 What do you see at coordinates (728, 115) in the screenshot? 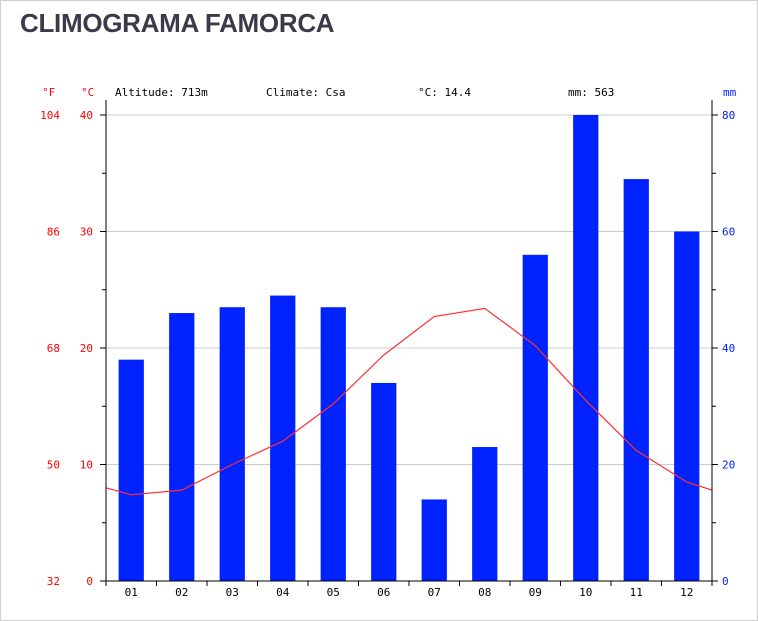
I see `mm-tick-label: 80` at bounding box center [728, 115].